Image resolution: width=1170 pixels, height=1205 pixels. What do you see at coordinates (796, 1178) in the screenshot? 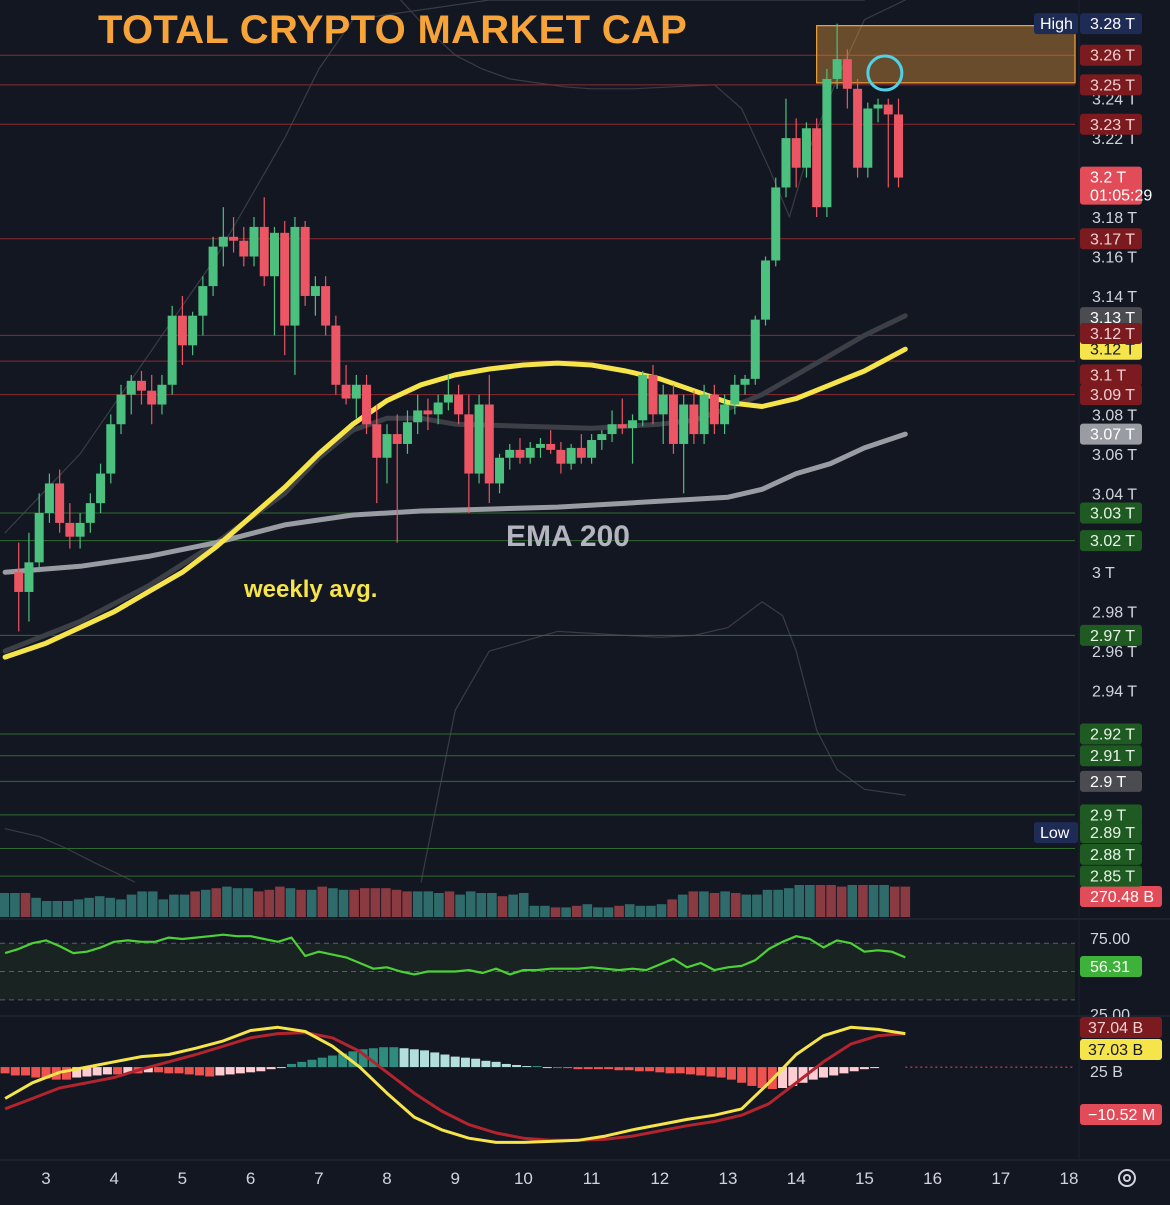
I see `x-tick-label: 14` at bounding box center [796, 1178].